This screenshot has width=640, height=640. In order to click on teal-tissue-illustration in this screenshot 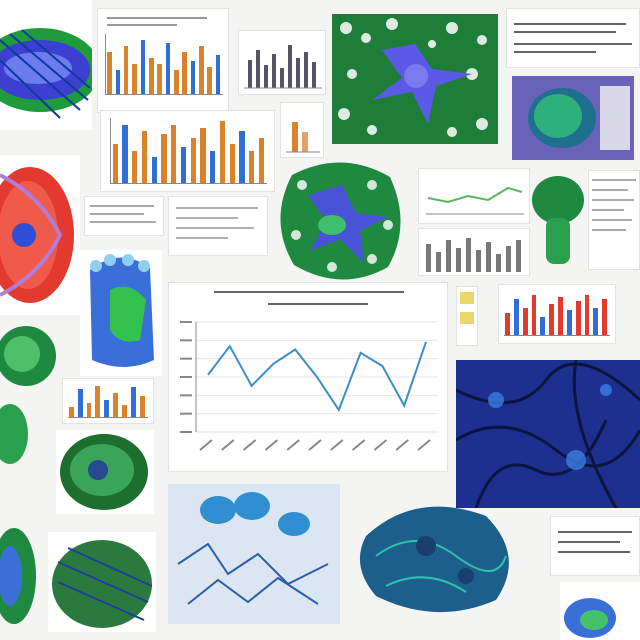, I will do `click(439, 558)`.